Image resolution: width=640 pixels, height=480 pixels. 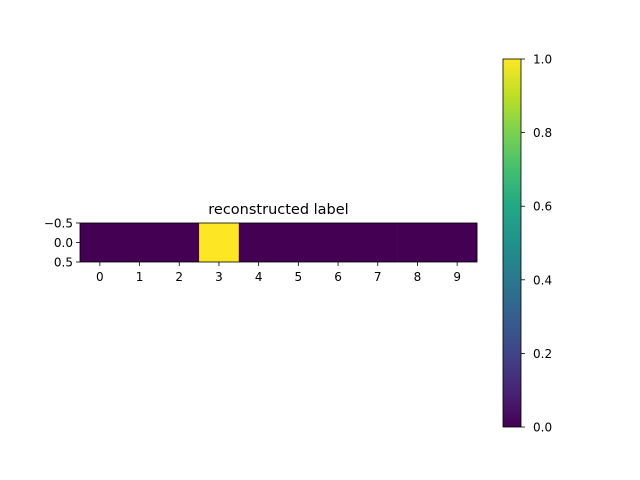 I want to click on colorbar-tick-label: 0.4, so click(x=542, y=280).